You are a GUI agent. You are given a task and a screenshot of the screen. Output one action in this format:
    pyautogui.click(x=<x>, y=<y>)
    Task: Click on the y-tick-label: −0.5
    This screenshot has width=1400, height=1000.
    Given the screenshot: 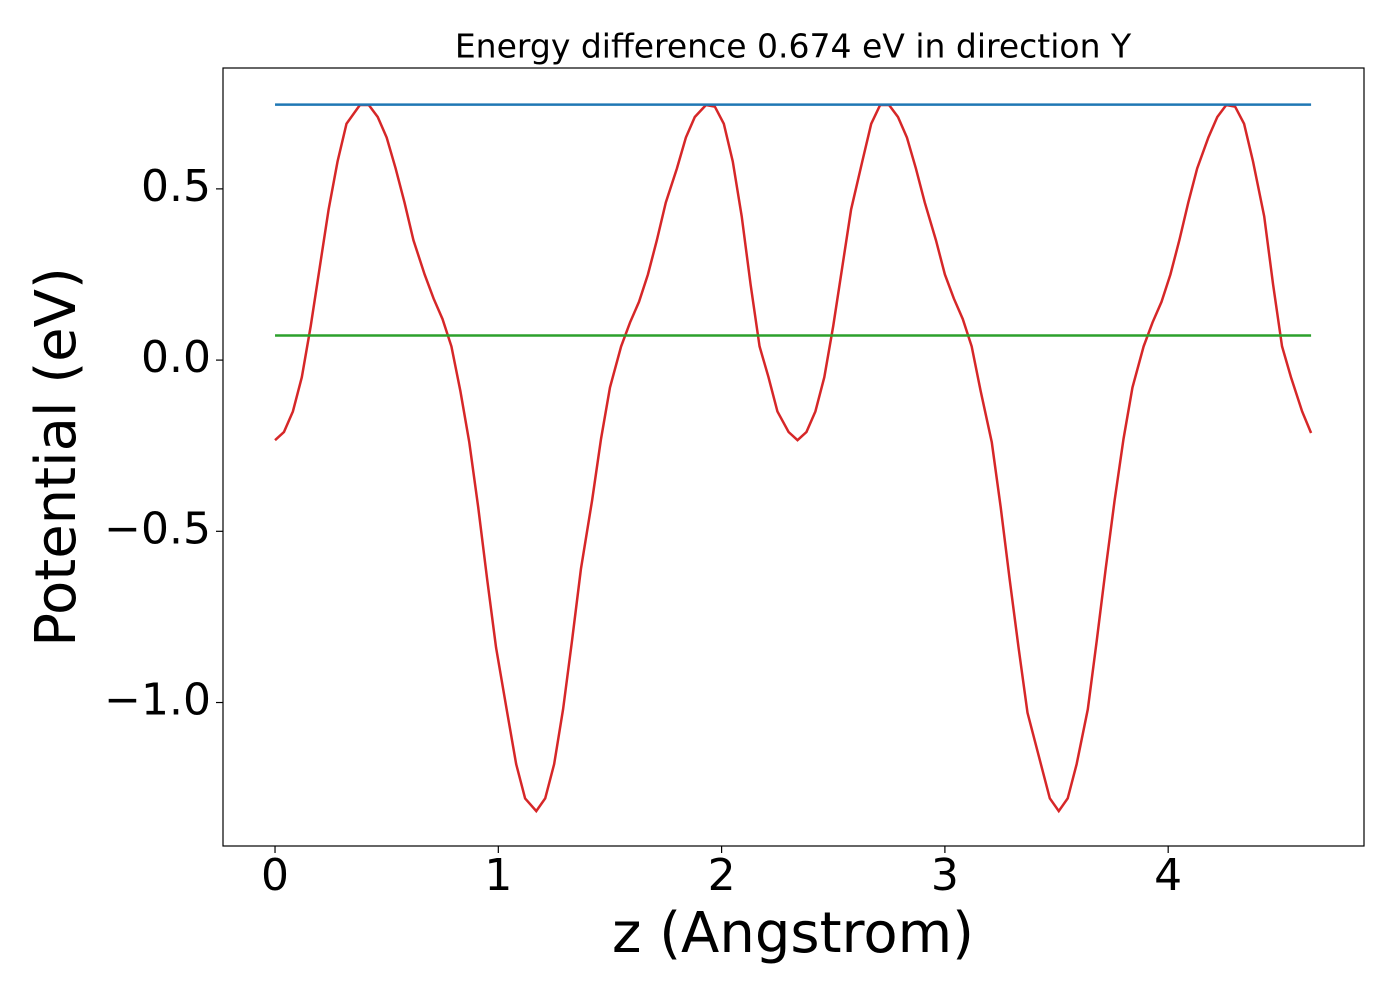 What is the action you would take?
    pyautogui.click(x=157, y=528)
    